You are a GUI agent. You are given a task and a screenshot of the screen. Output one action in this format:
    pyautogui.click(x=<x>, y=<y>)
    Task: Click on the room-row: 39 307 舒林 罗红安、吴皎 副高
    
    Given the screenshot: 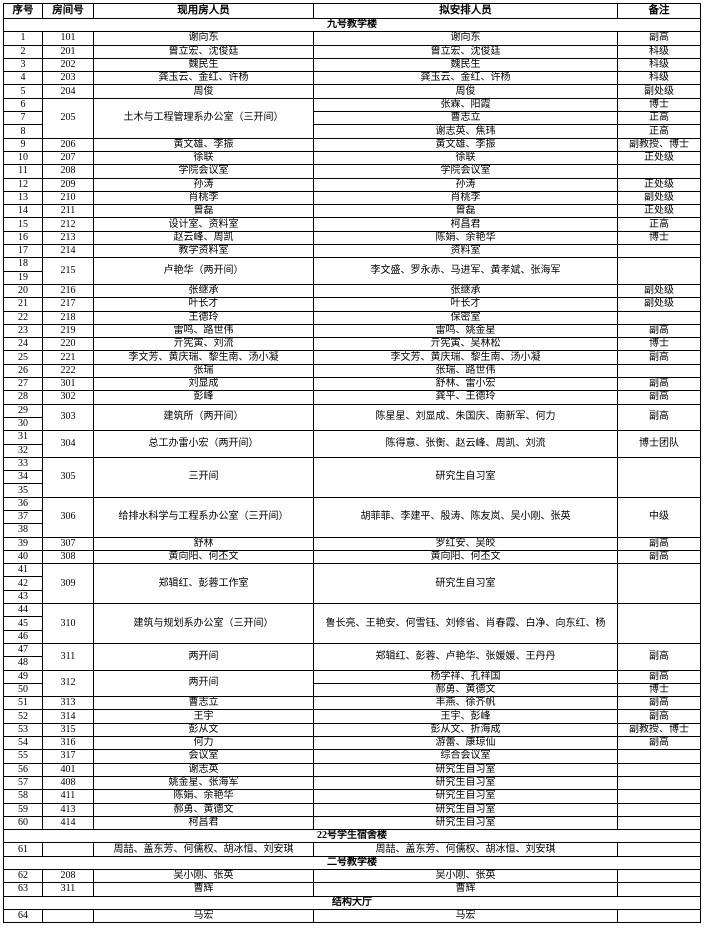 What is the action you would take?
    pyautogui.click(x=352, y=543)
    